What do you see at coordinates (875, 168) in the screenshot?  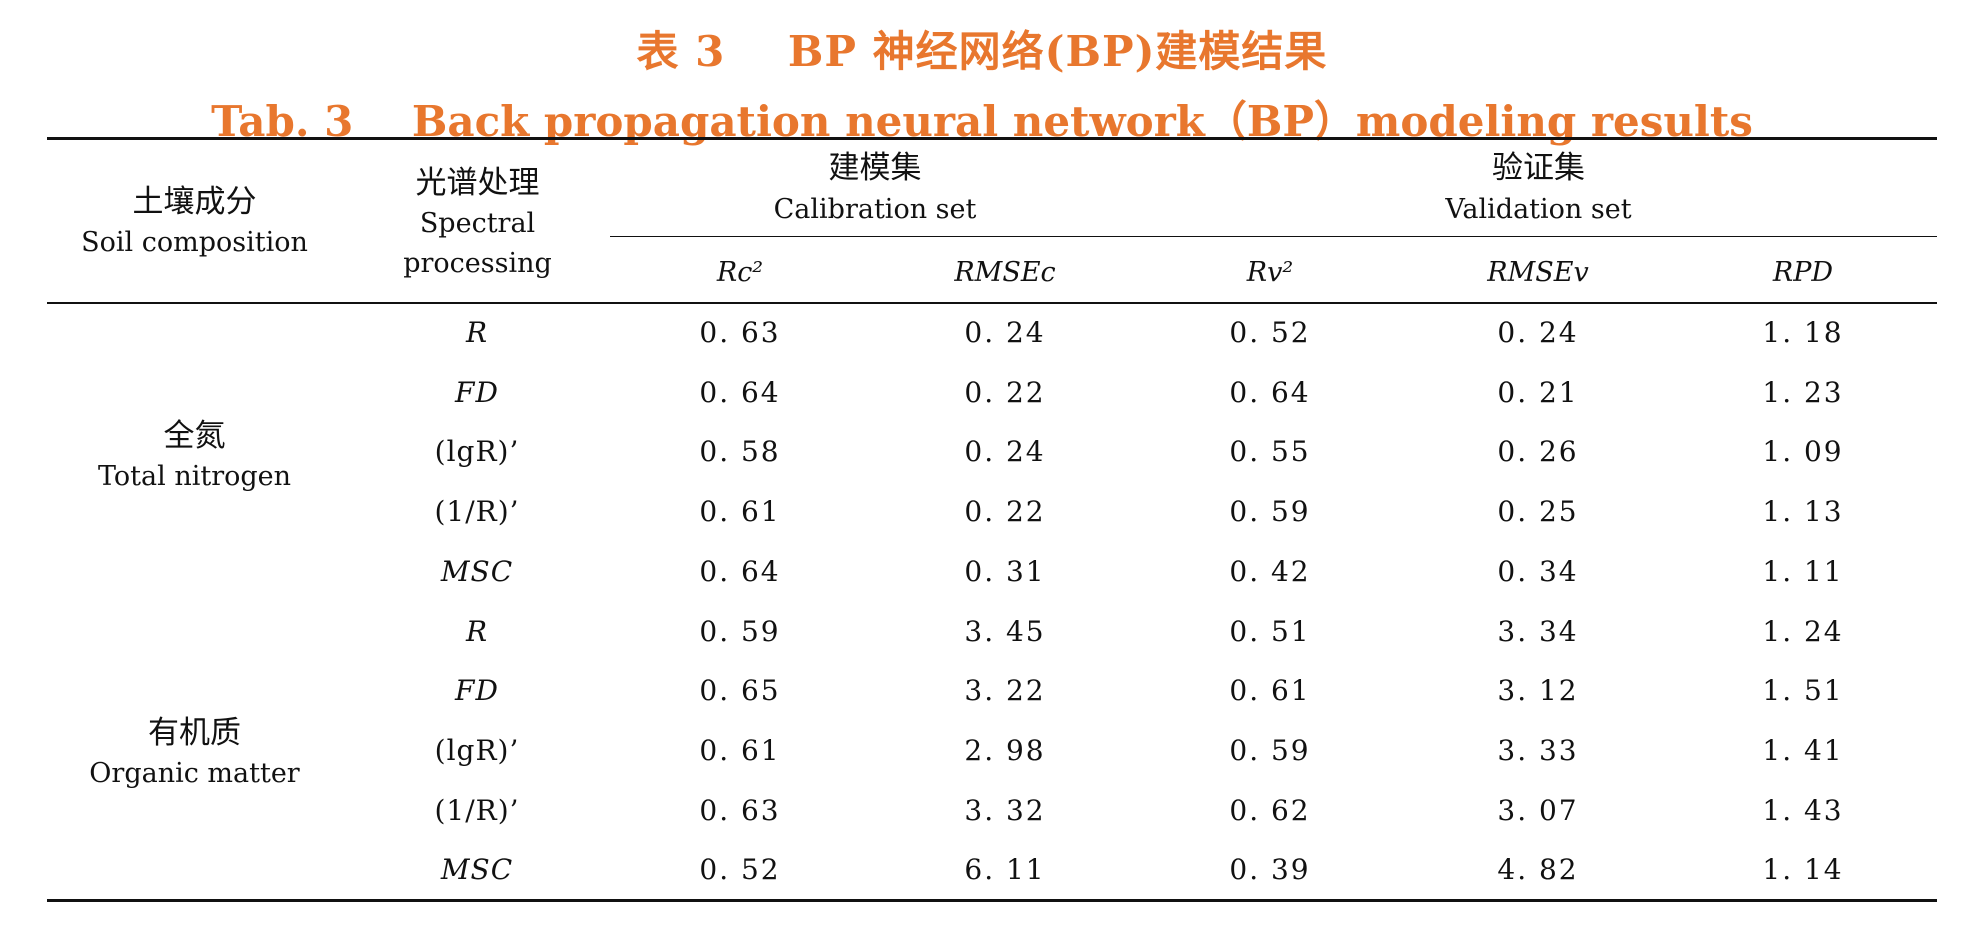 I see `header-calibration-cn: 建模集` at bounding box center [875, 168].